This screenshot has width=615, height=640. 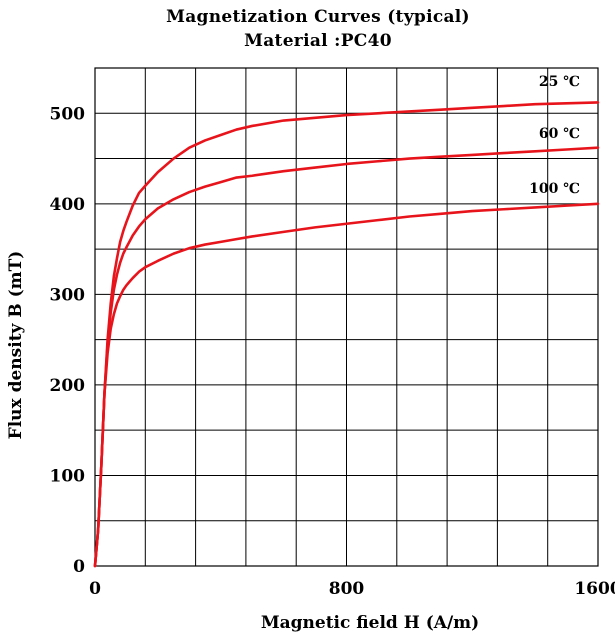 What do you see at coordinates (68, 476) in the screenshot?
I see `y-tick-label: 100` at bounding box center [68, 476].